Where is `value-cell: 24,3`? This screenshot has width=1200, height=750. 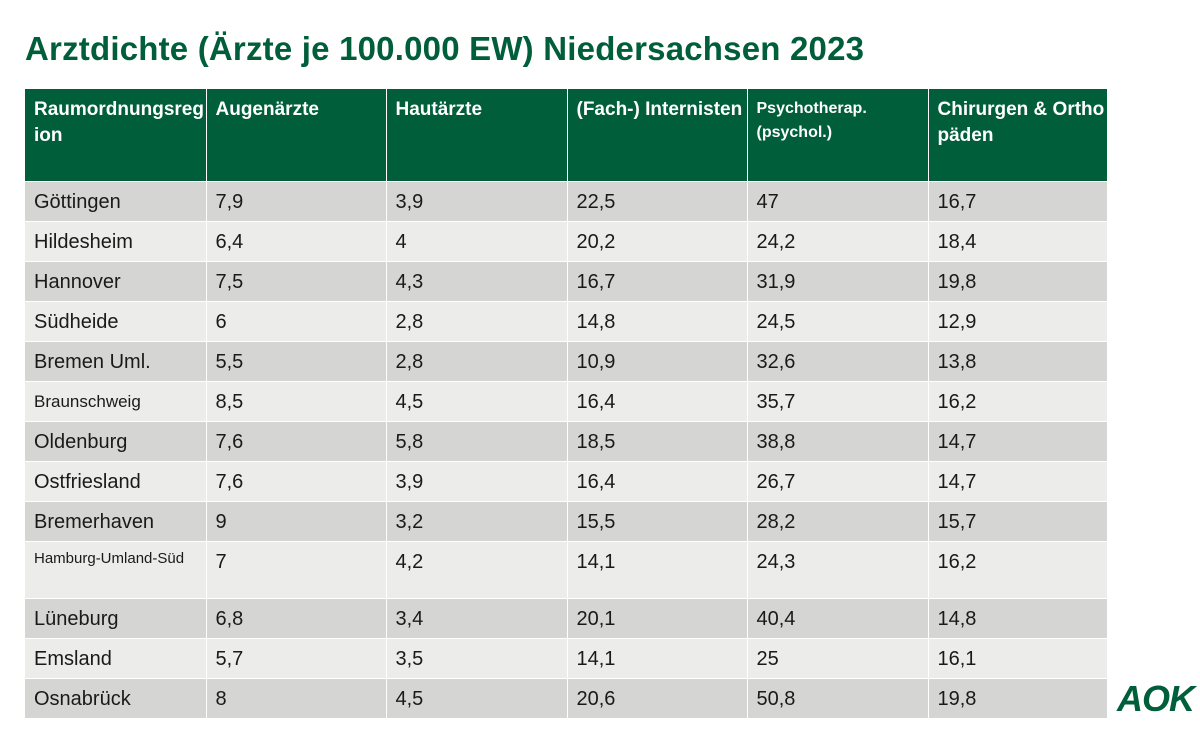
value-cell: 24,3 is located at coordinates (837, 569).